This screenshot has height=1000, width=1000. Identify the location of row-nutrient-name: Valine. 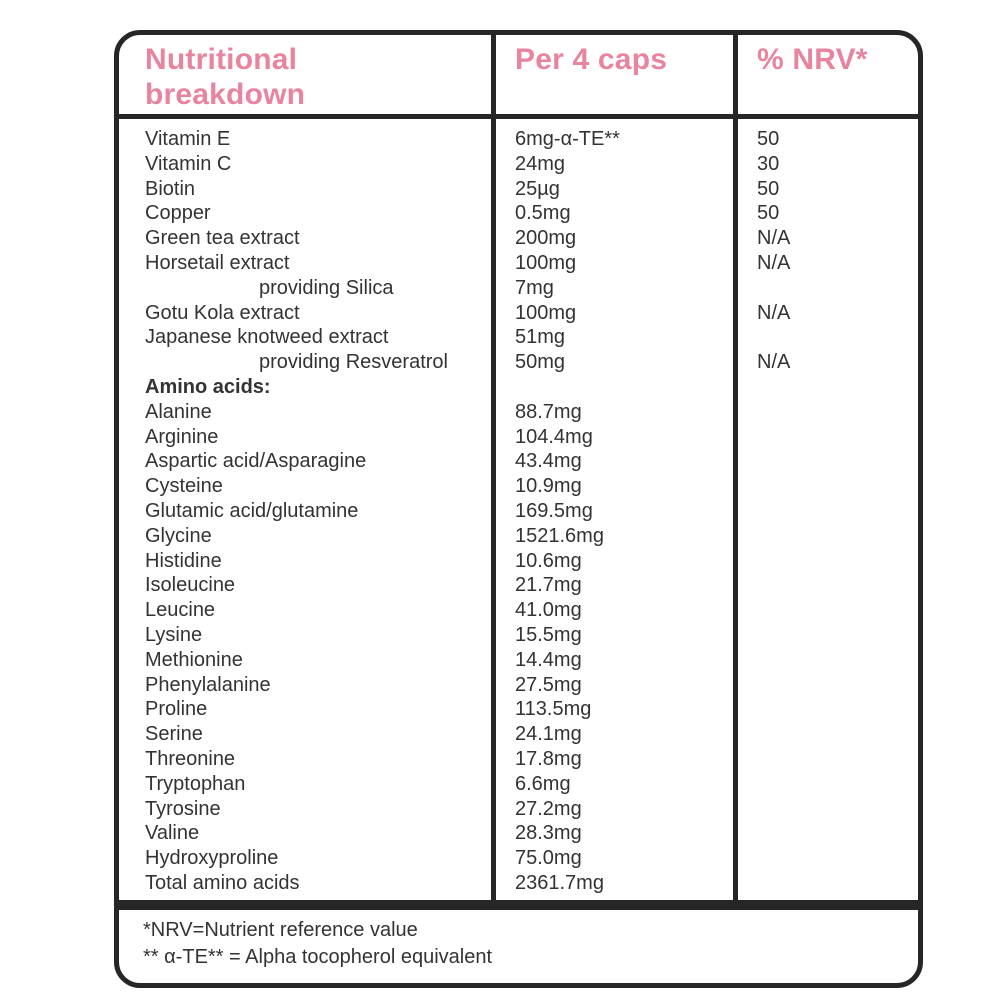
(172, 833).